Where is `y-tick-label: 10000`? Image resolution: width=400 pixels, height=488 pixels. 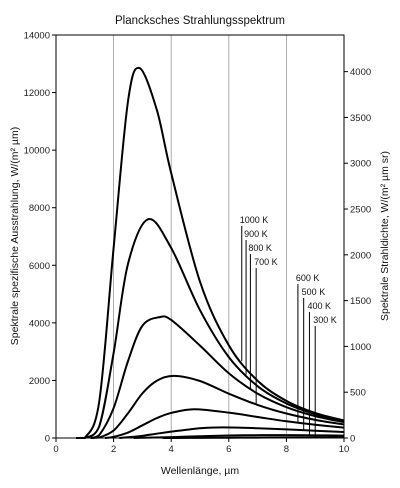 y-tick-label: 10000 is located at coordinates (37, 151).